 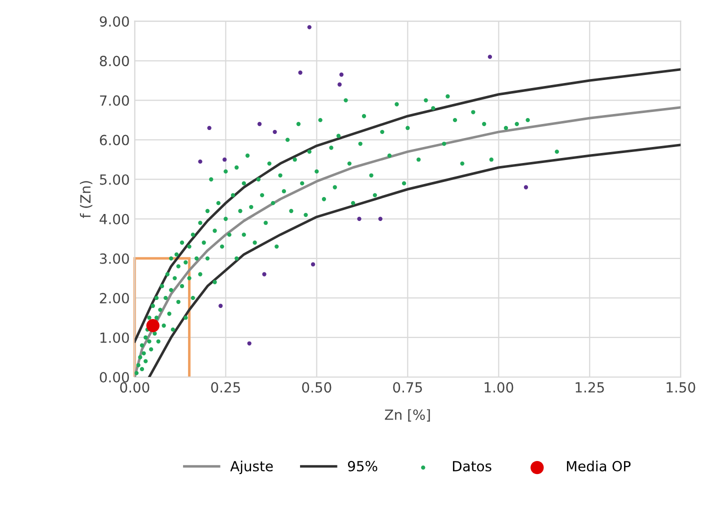 I want to click on y-tick-label: 5.00, so click(x=114, y=179).